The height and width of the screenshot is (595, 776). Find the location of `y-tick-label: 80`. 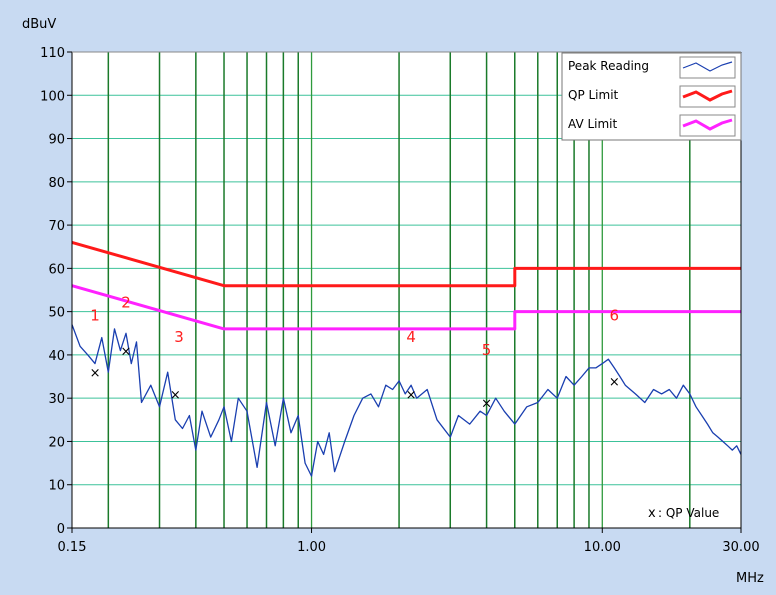

y-tick-label: 80 is located at coordinates (56, 183).